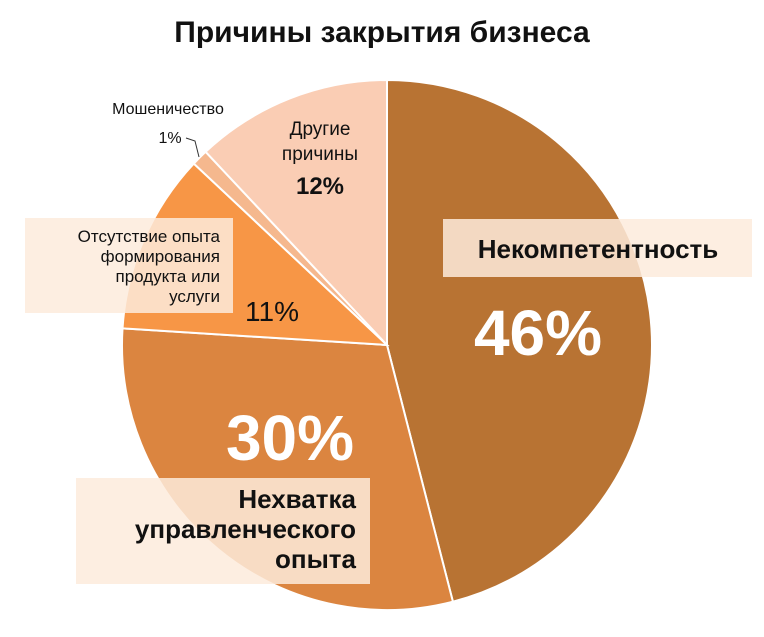  What do you see at coordinates (320, 186) in the screenshot?
I see `value-other: 12%` at bounding box center [320, 186].